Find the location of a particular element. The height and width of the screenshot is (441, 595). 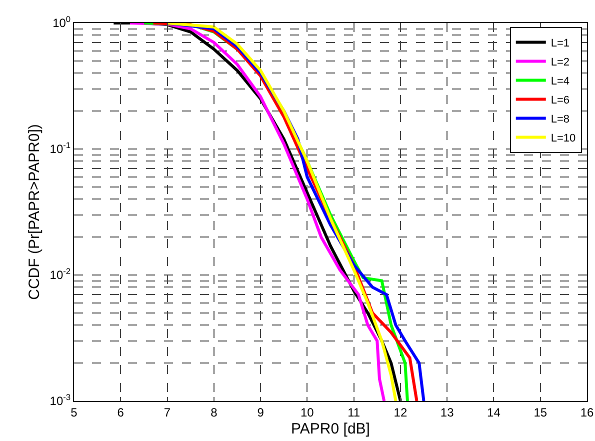

x-tick-label: 15 is located at coordinates (541, 412).